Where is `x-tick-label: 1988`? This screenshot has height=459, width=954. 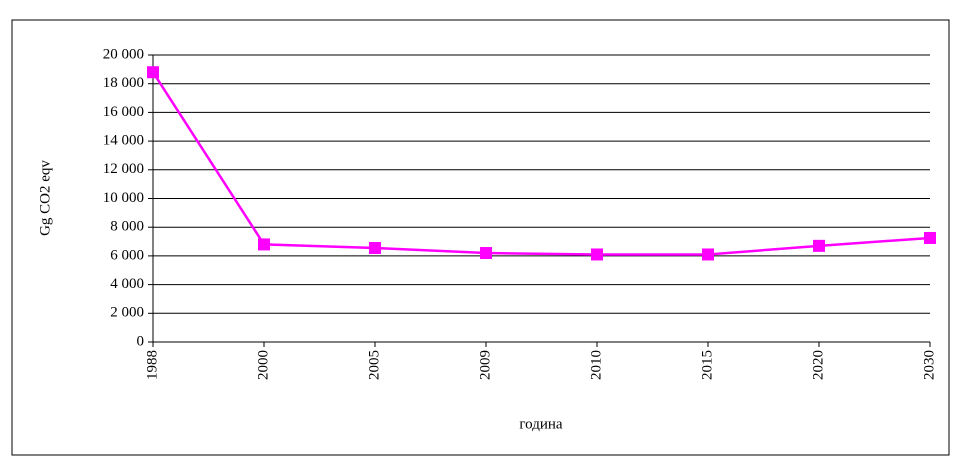
x-tick-label: 1988 is located at coordinates (152, 365).